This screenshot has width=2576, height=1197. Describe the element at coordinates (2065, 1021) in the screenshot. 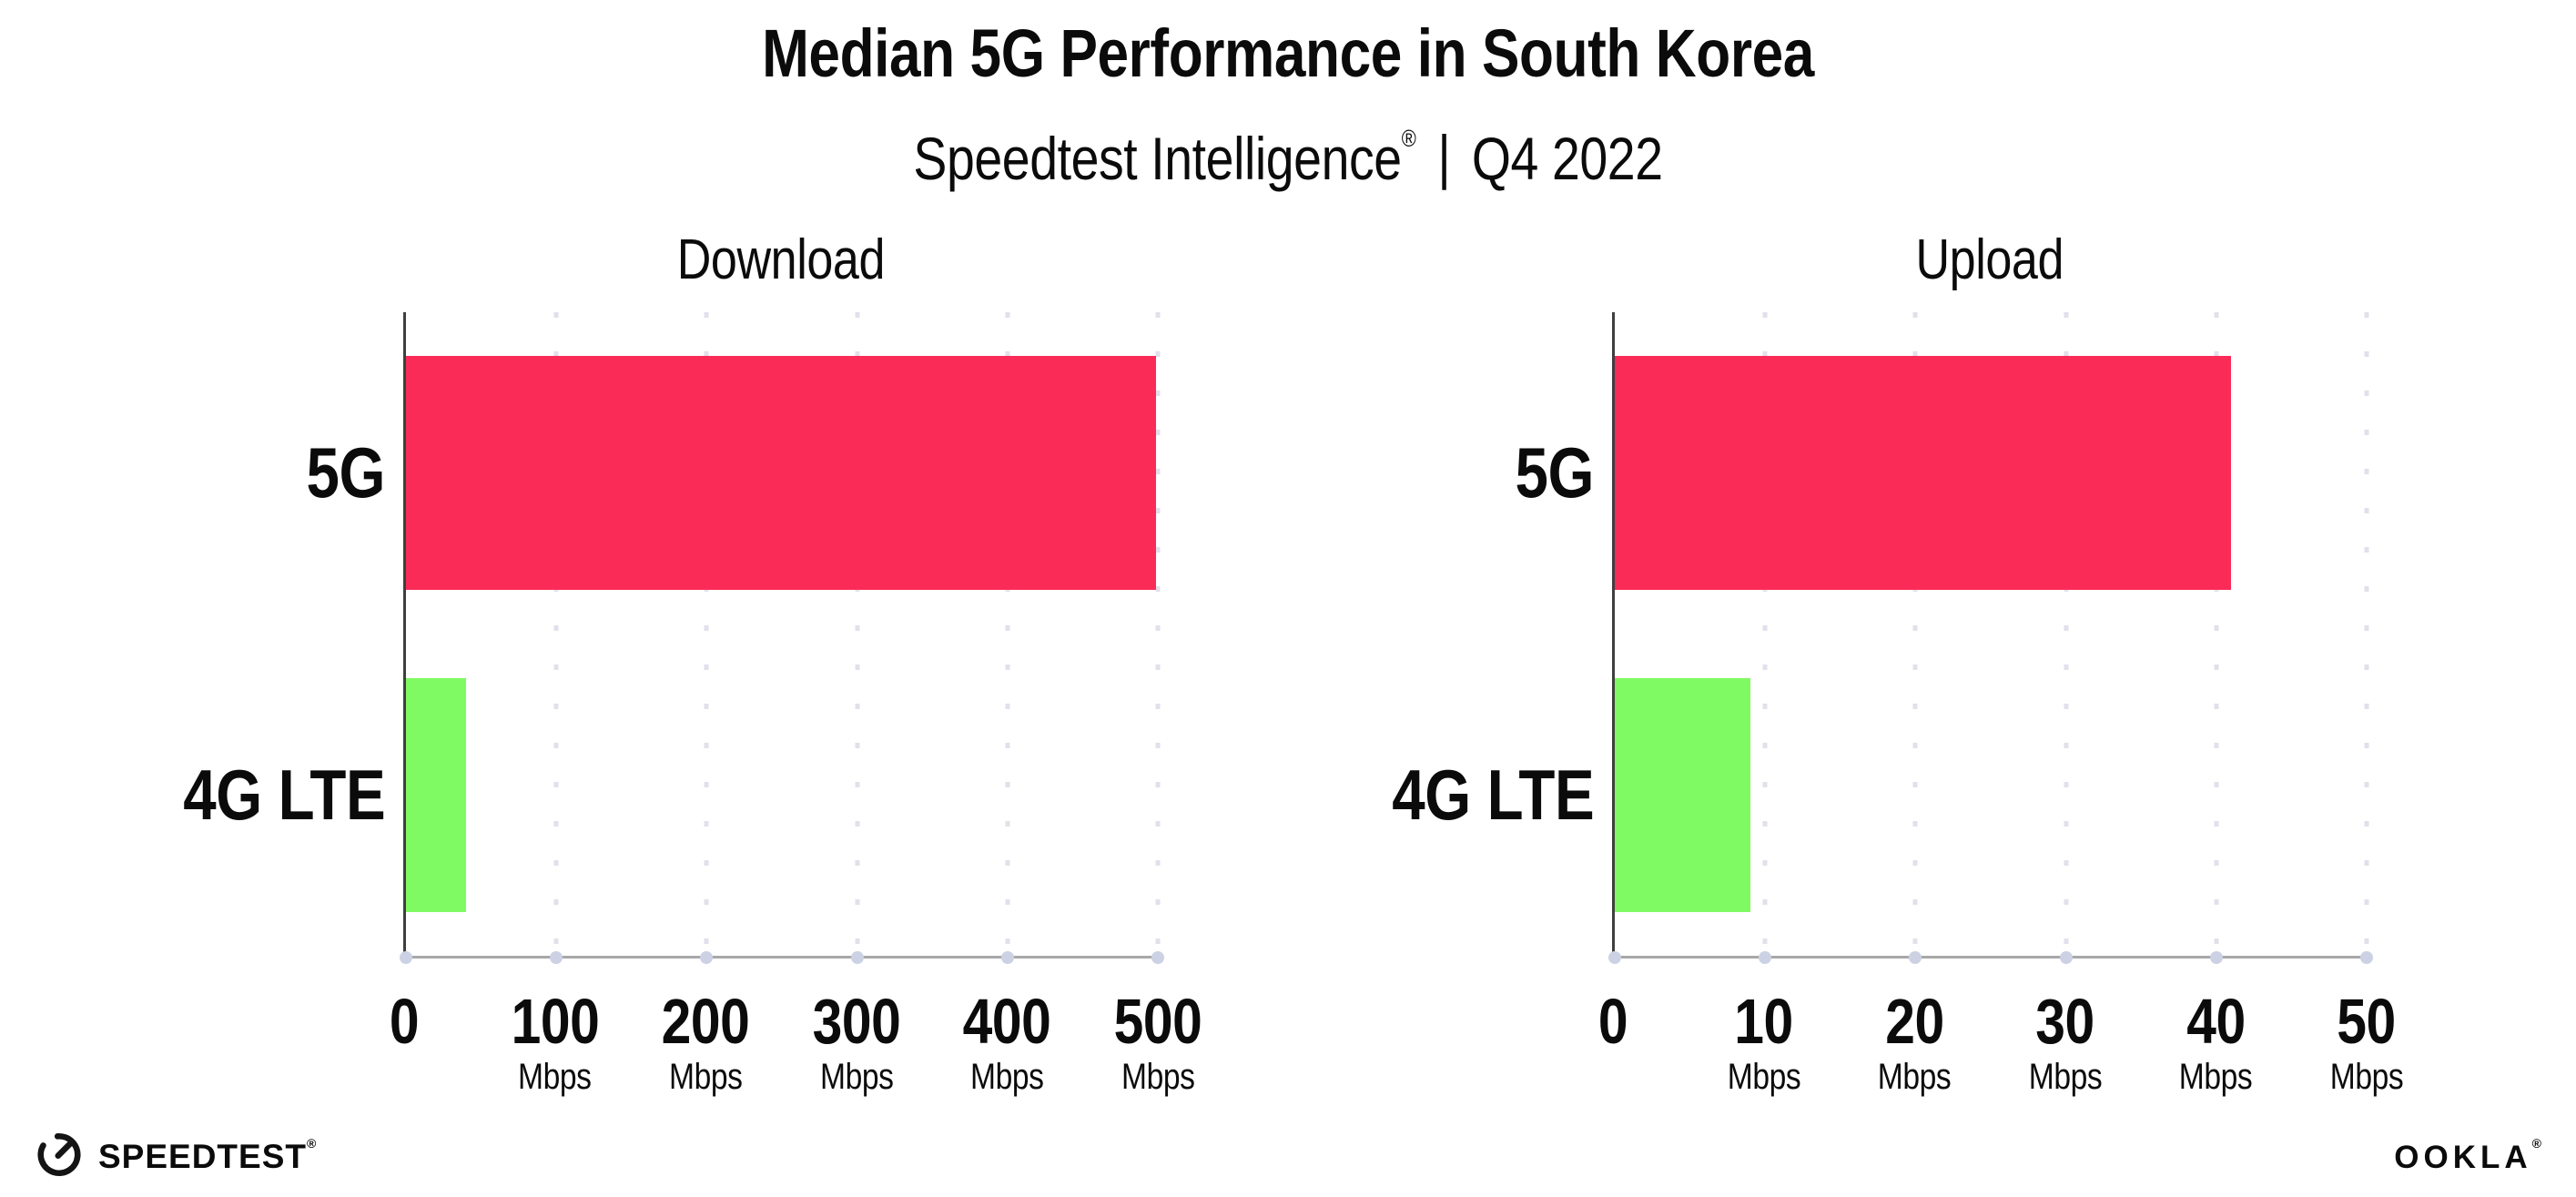

I see `x-tick-value: 30` at that location.